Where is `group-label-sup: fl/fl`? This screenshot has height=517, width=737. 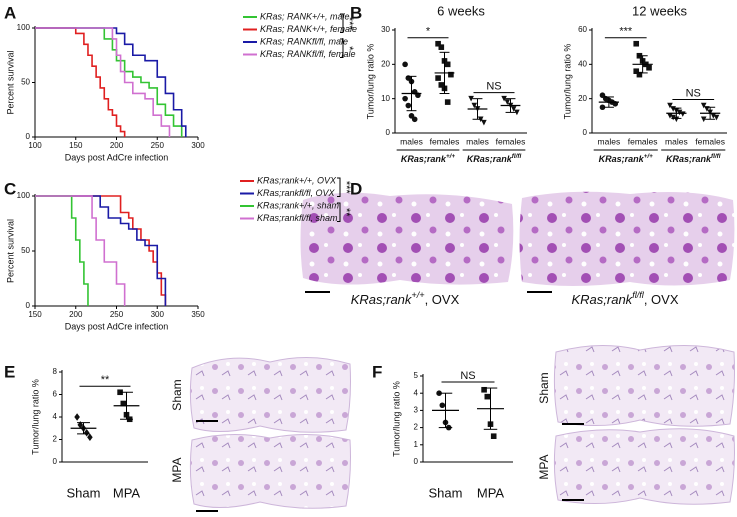 group-label-sup: fl/fl is located at coordinates (517, 156).